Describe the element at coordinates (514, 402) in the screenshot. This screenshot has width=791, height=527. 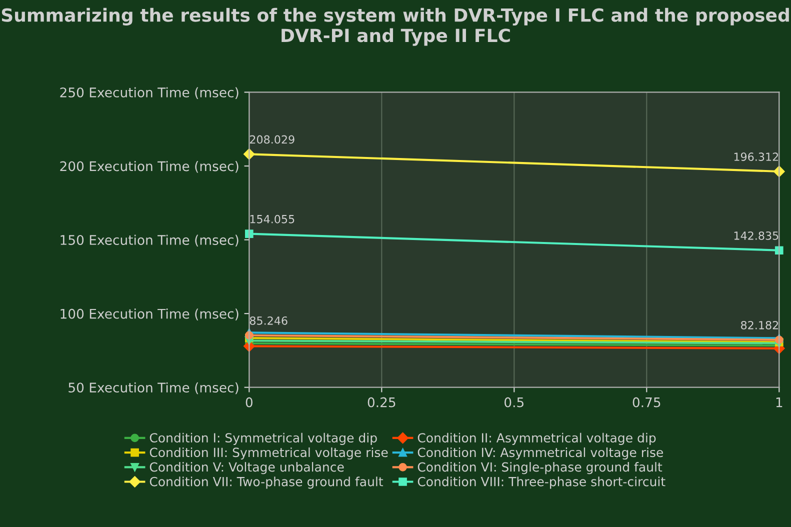
I see `x-tick-label: 0.5` at that location.